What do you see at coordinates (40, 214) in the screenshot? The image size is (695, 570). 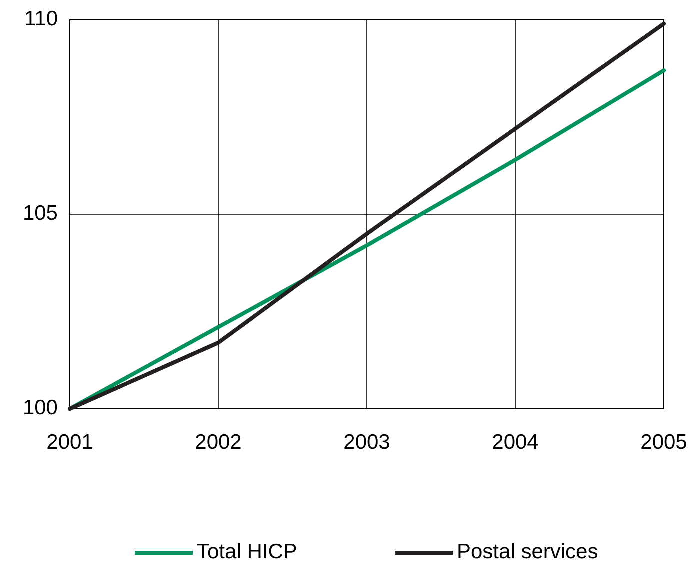 I see `y-tick-label: 105` at bounding box center [40, 214].